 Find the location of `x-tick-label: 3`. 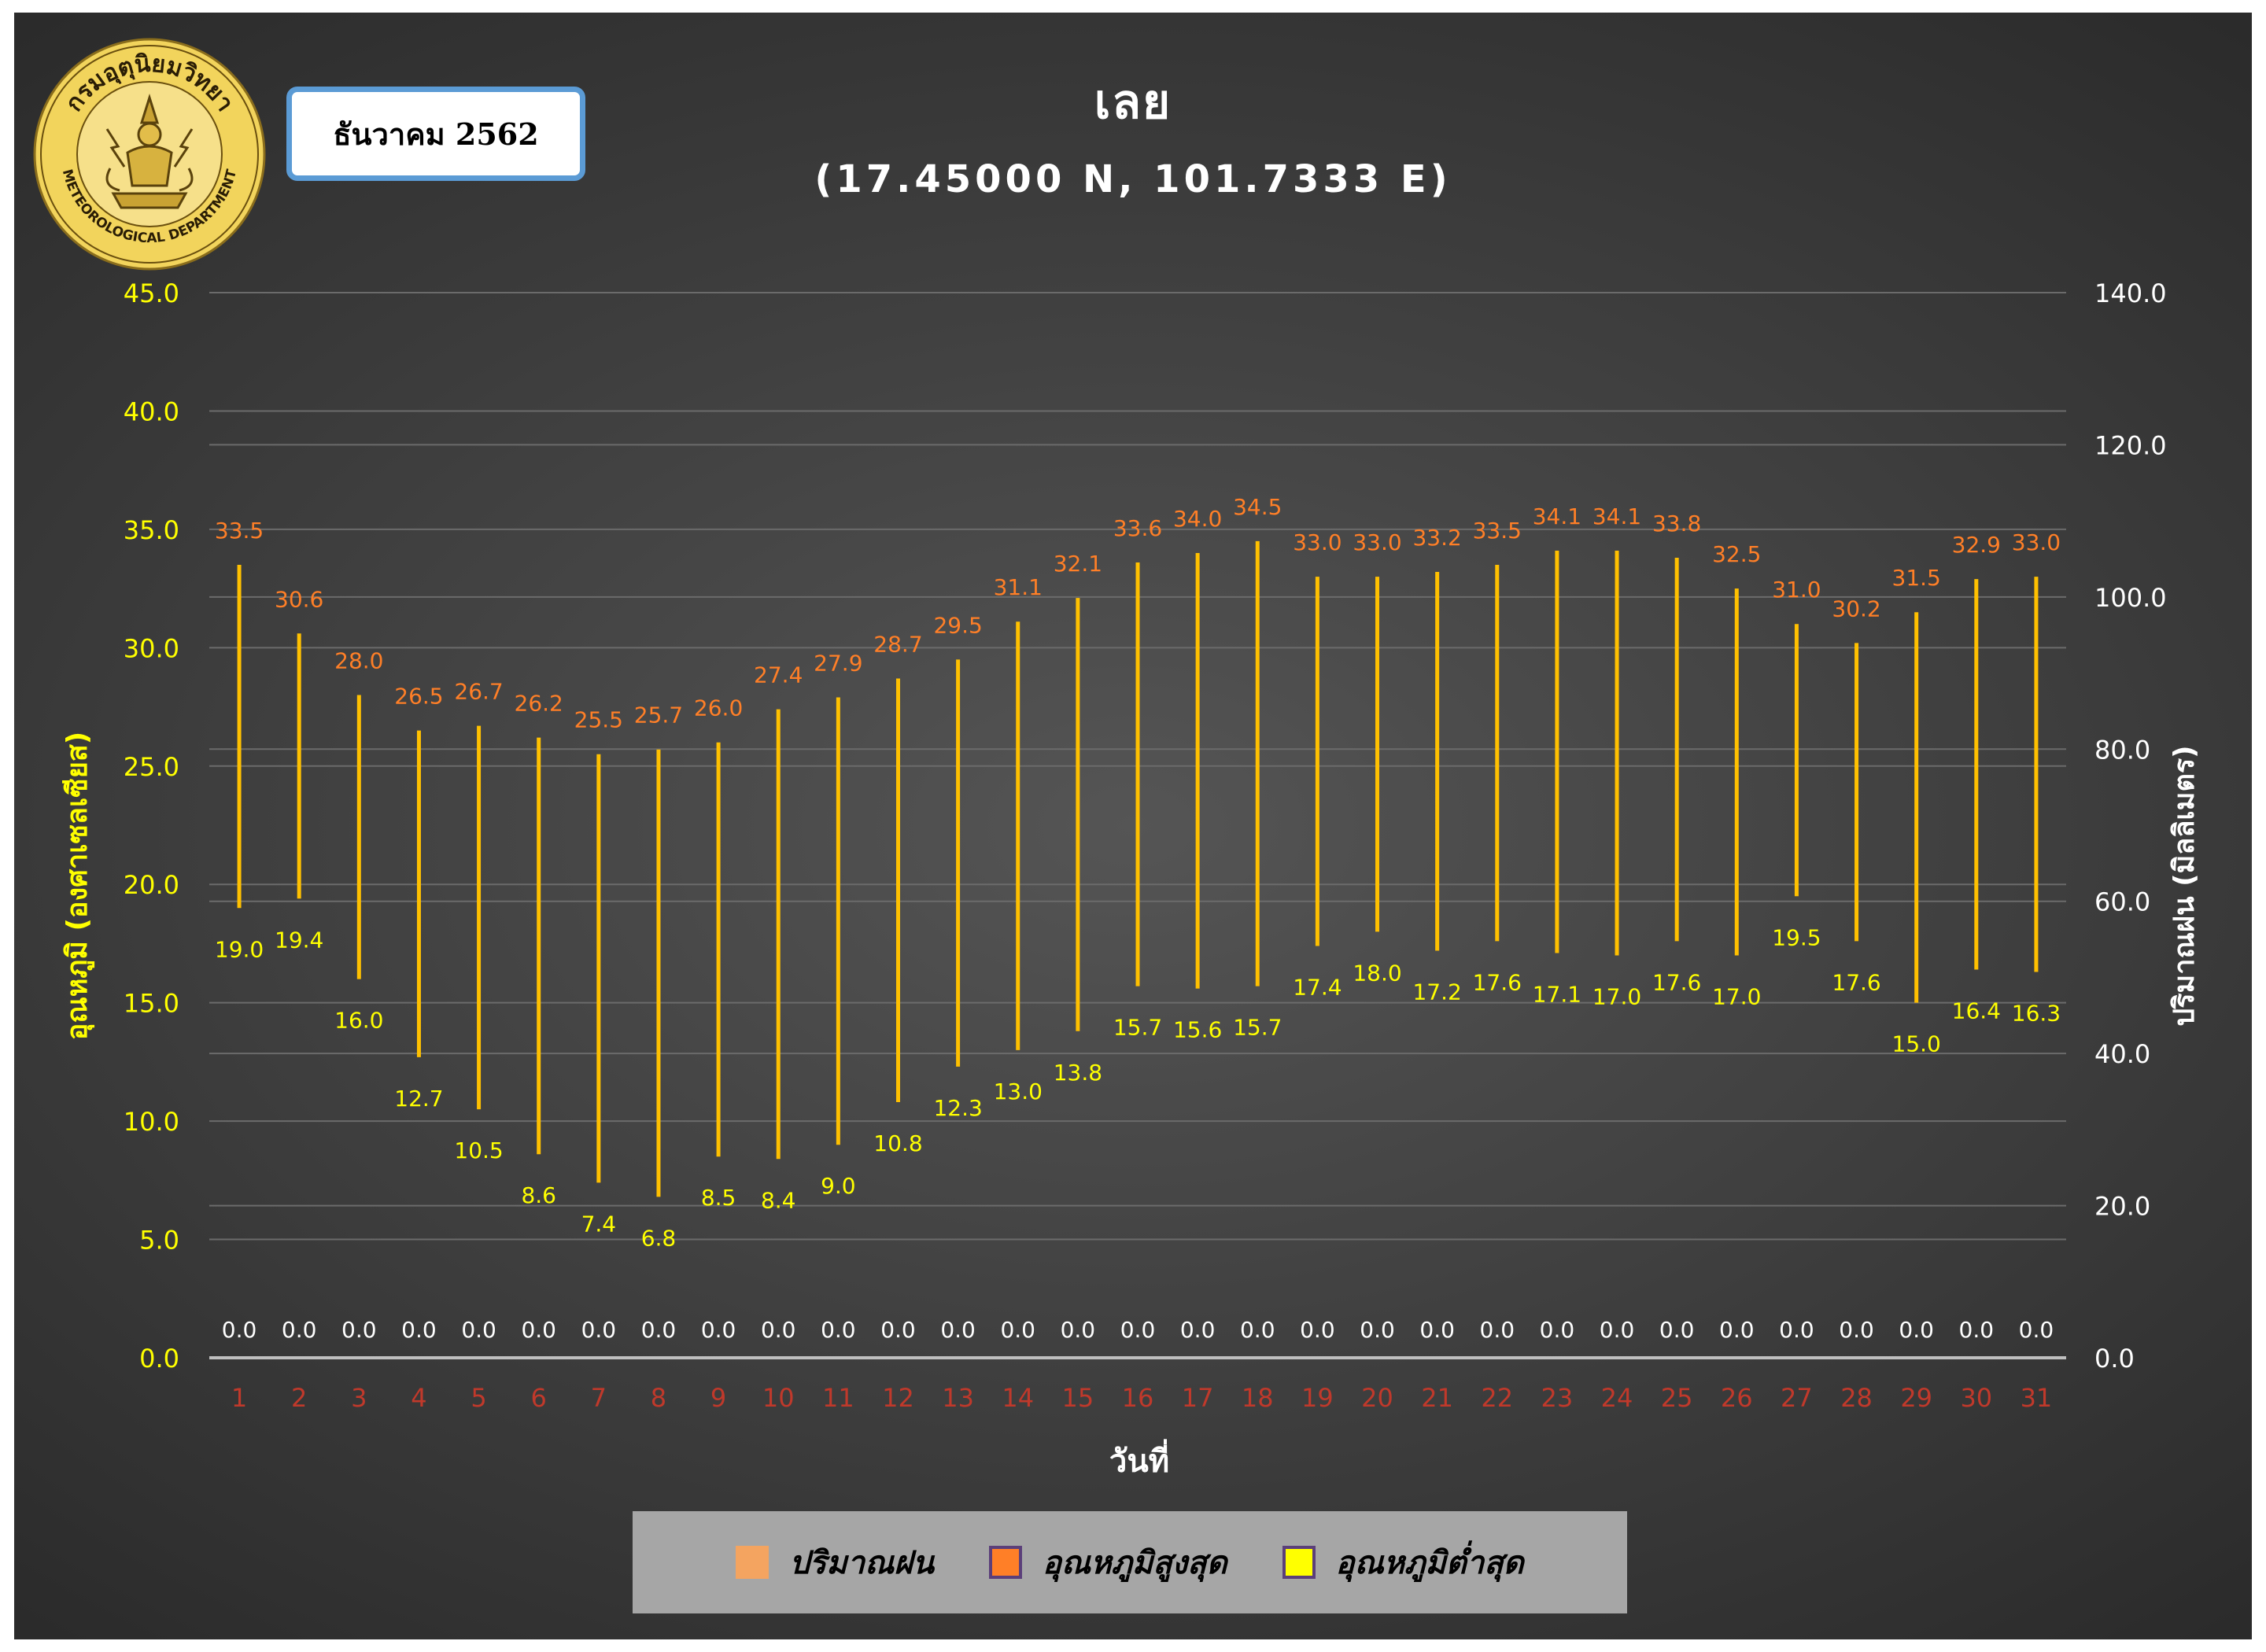

x-tick-label: 3 is located at coordinates (359, 1398).